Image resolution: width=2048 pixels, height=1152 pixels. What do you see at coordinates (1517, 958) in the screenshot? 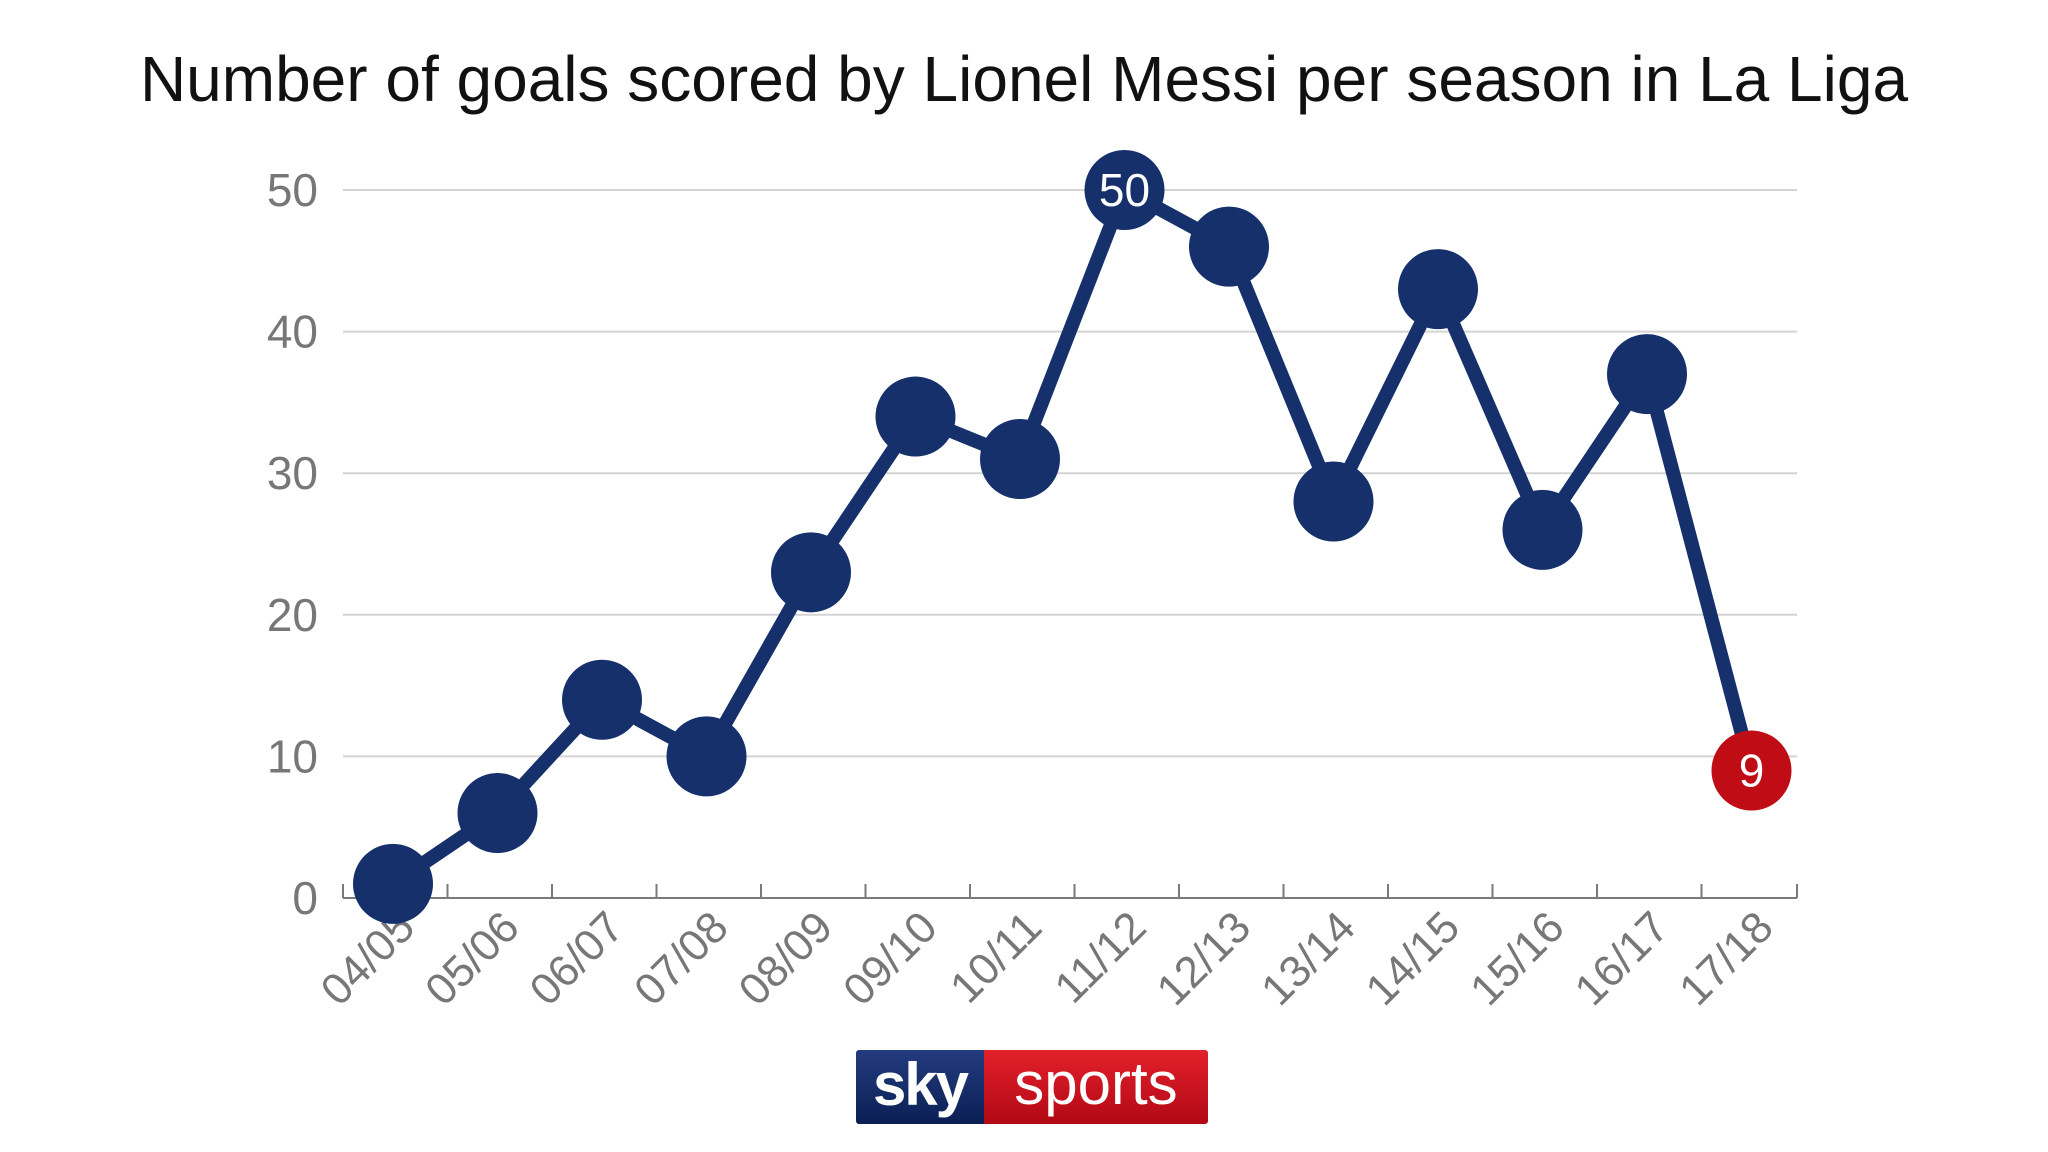
I see `x-tick-label: 15/16` at bounding box center [1517, 958].